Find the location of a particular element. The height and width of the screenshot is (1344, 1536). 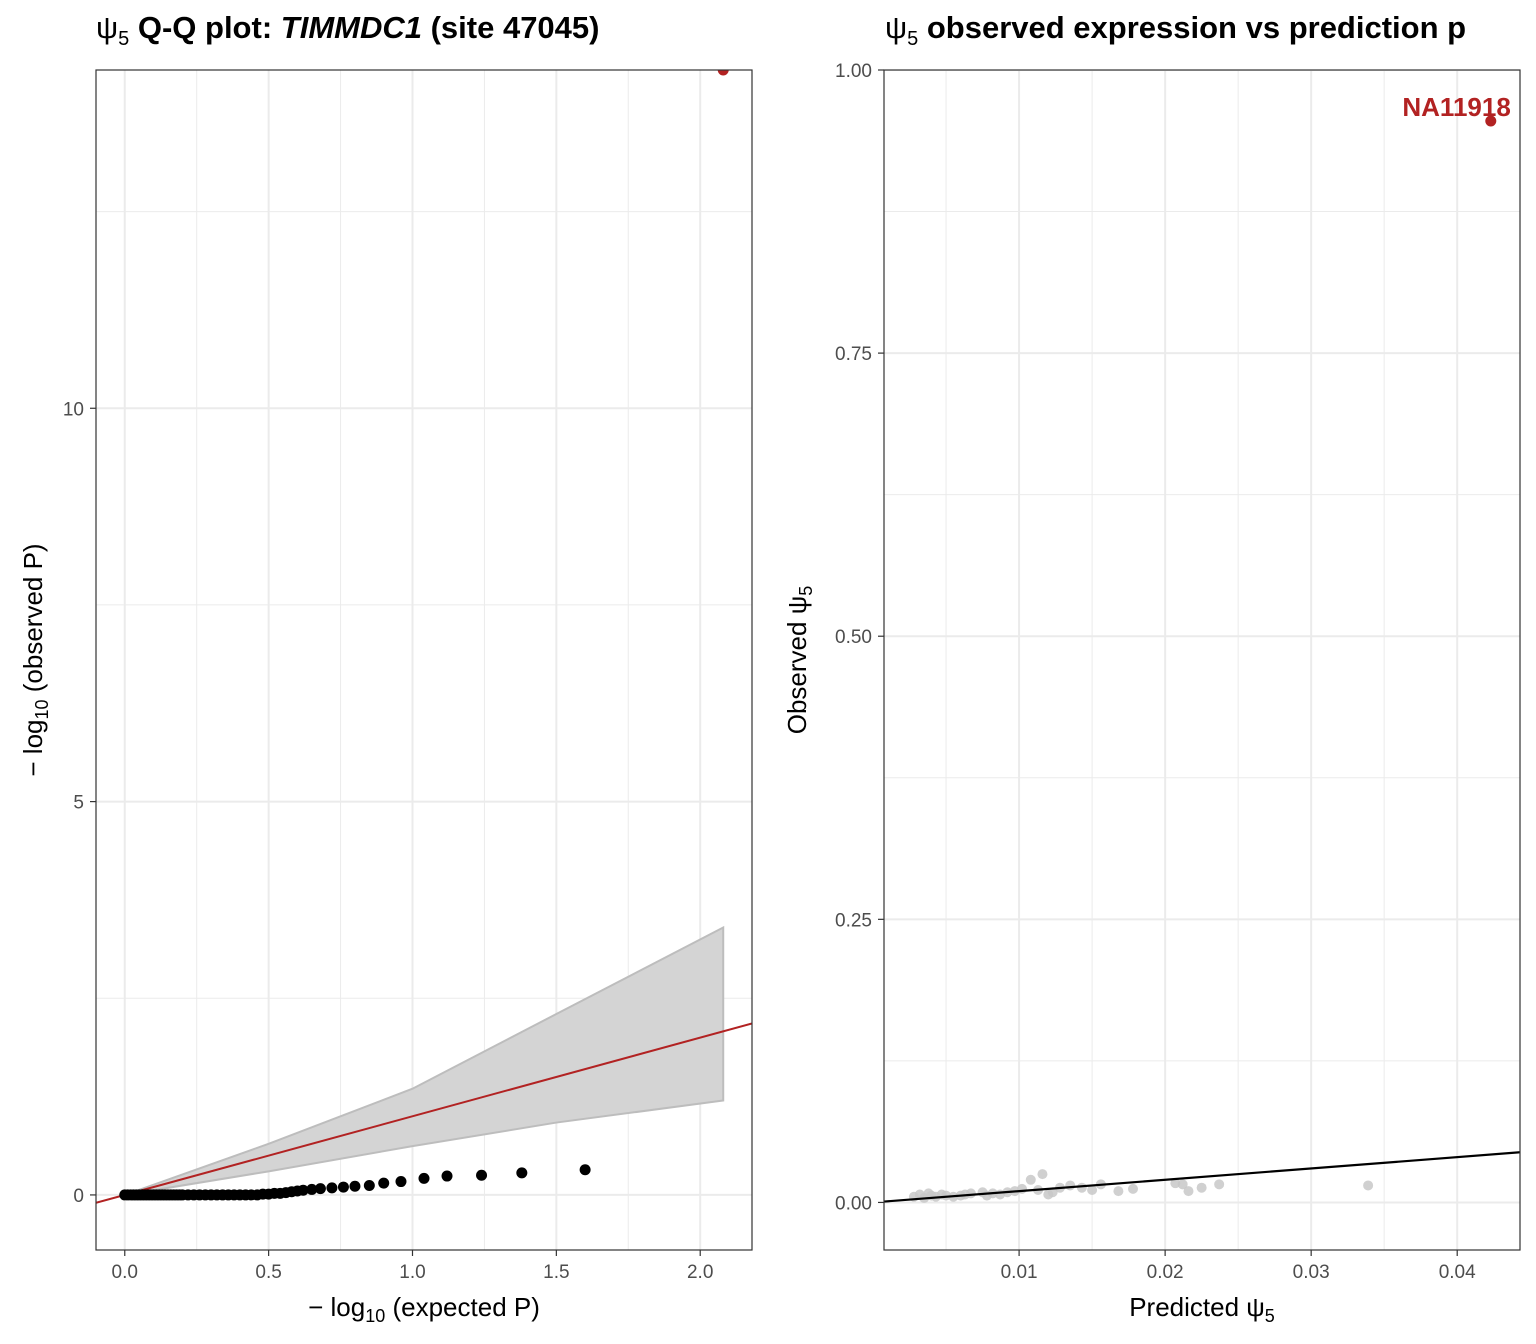

confidence-band is located at coordinates (424, 1060).